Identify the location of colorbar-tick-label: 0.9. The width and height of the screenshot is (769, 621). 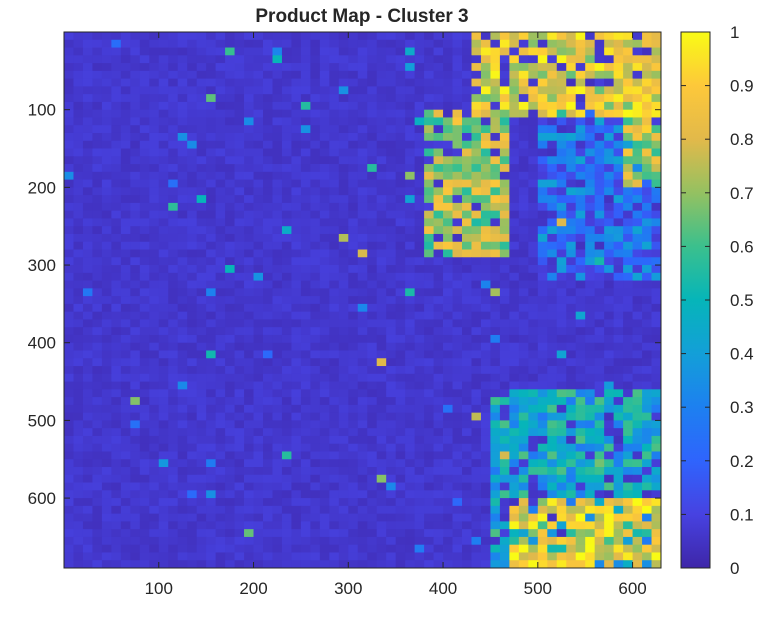
(742, 86).